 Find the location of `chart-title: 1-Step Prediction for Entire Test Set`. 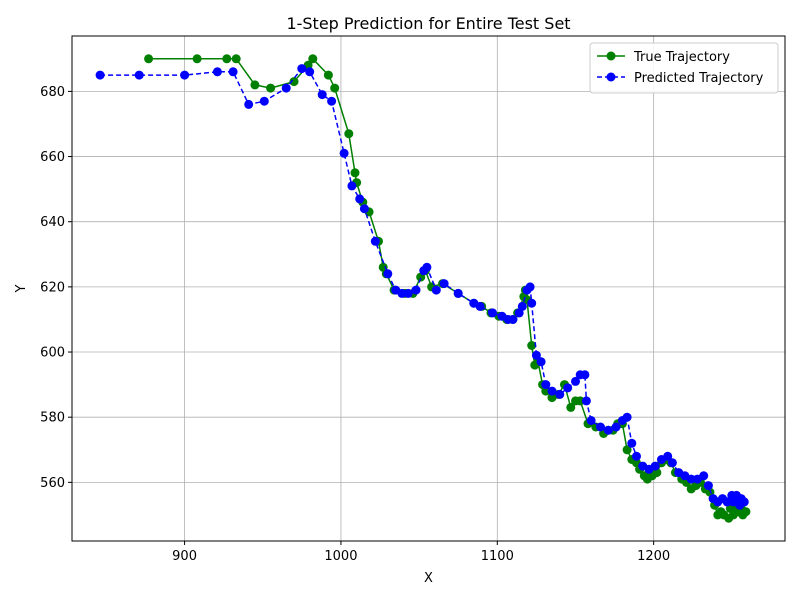

chart-title: 1-Step Prediction for Entire Test Set is located at coordinates (428, 23).